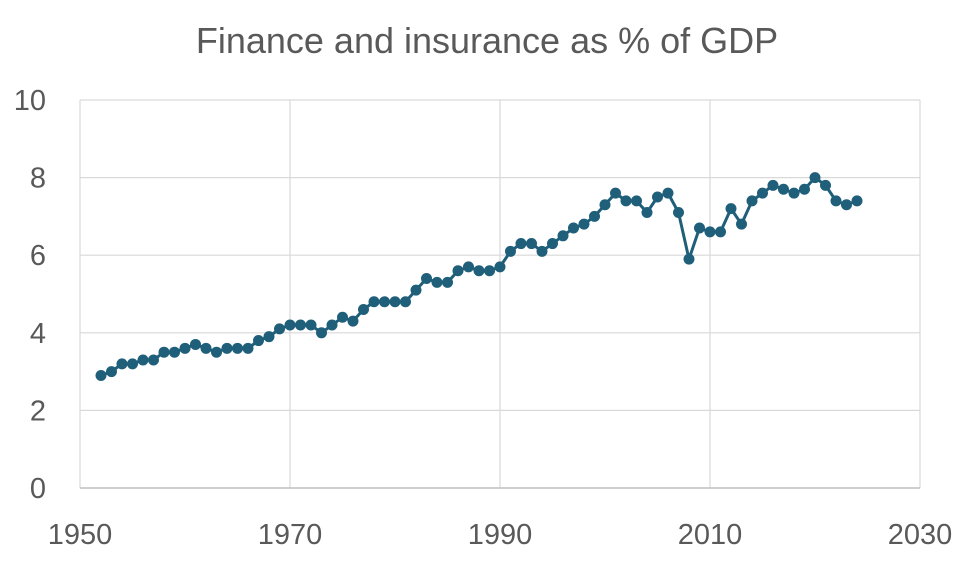  Describe the element at coordinates (38, 334) in the screenshot. I see `y-tick-label: 4` at that location.